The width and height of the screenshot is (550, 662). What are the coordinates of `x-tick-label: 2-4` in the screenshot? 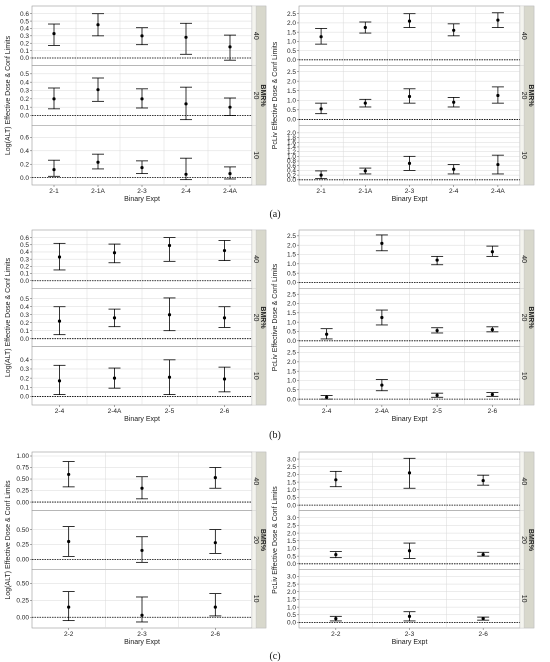 It's located at (186, 191).